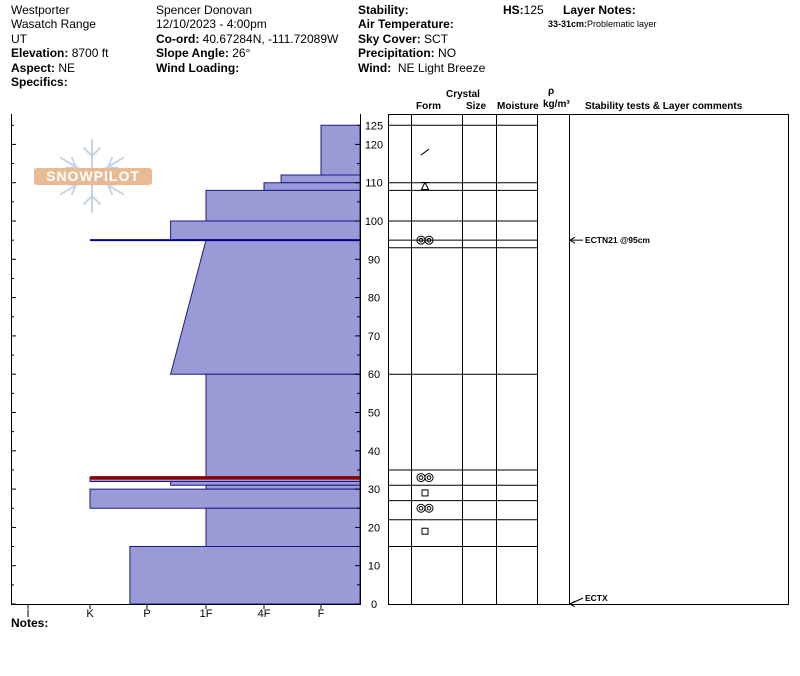  I want to click on slash-icon, so click(425, 152).